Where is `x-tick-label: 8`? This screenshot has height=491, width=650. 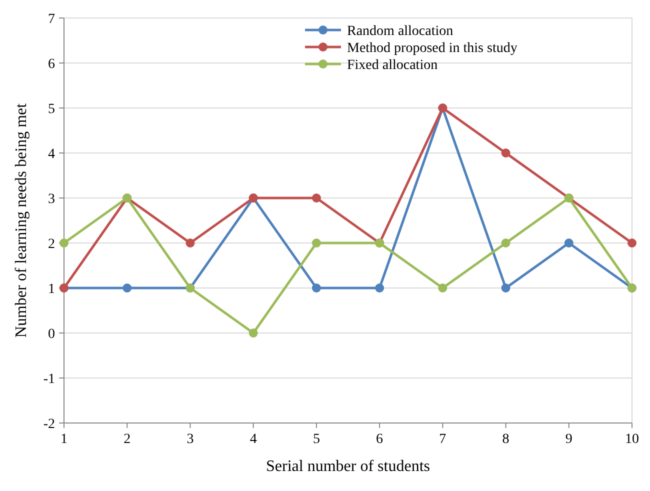 x-tick-label: 8 is located at coordinates (506, 439).